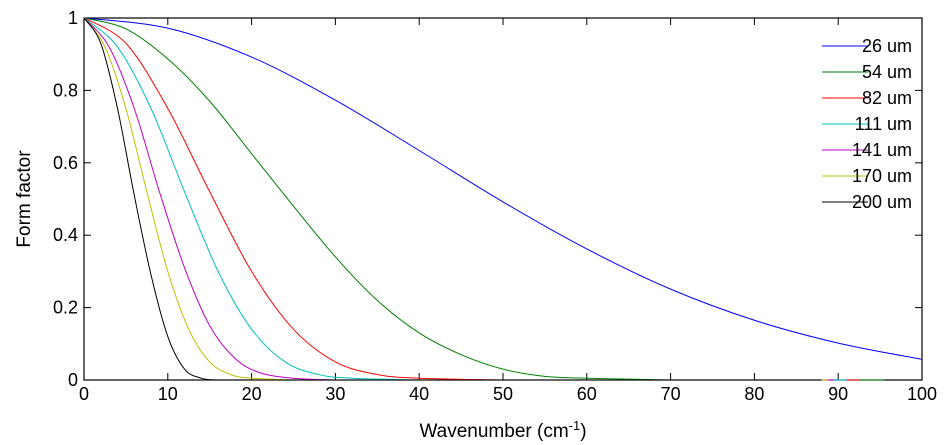 This screenshot has width=944, height=445. I want to click on legend-label: 82 um, so click(887, 98).